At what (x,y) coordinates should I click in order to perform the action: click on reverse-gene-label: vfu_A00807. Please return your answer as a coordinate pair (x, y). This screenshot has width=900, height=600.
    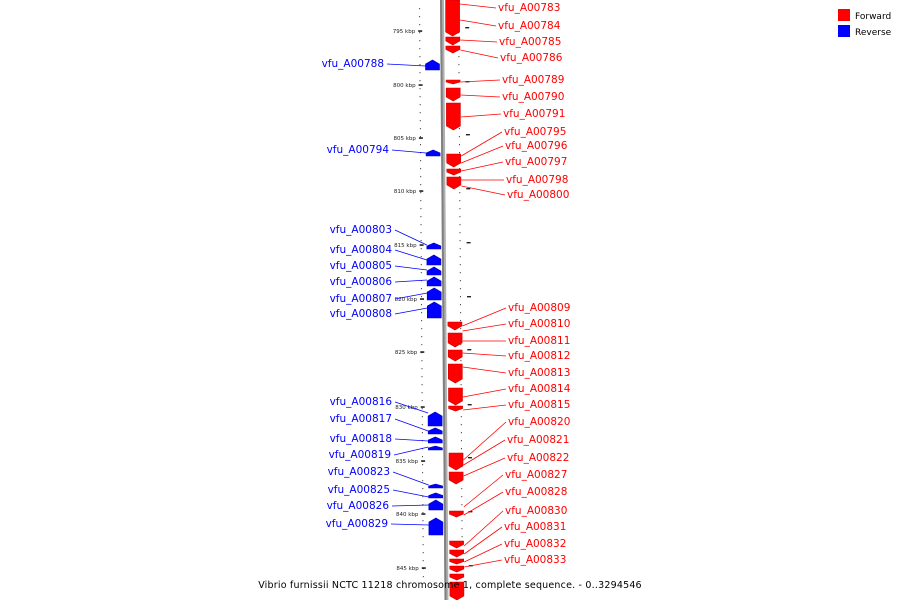
    Looking at the image, I should click on (361, 299).